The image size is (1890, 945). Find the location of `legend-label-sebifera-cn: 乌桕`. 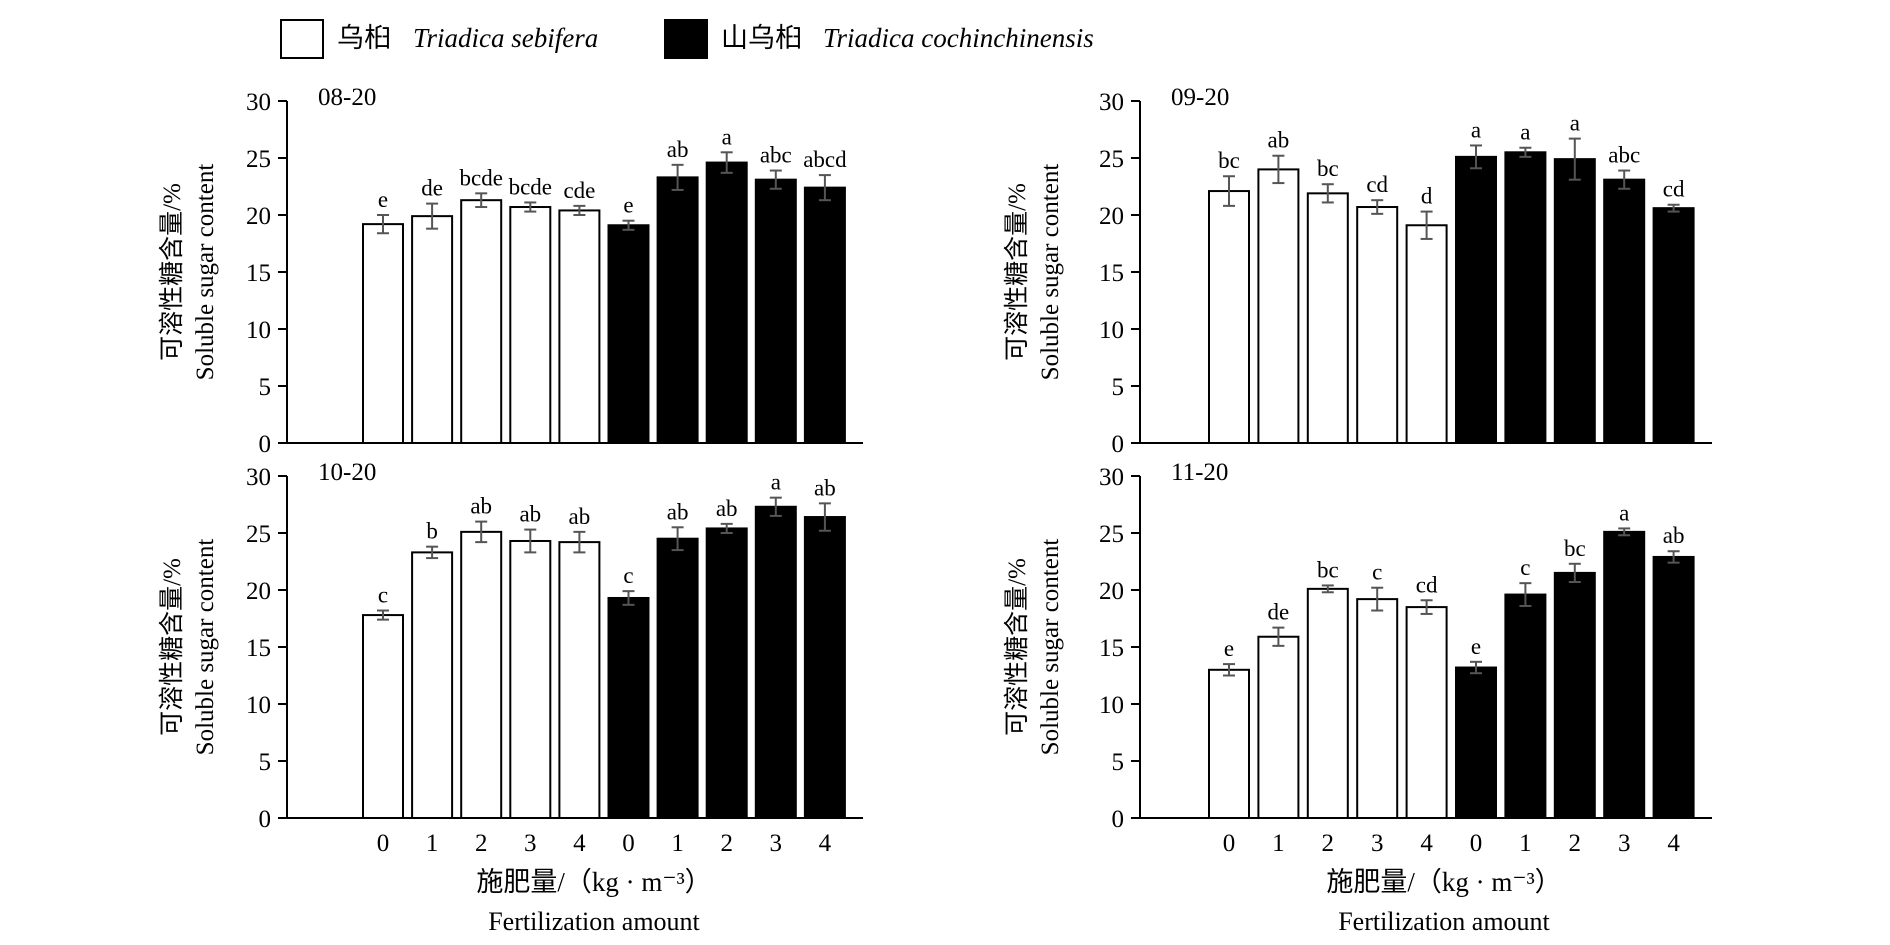

legend-label-sebifera-cn: 乌桕 is located at coordinates (364, 38).